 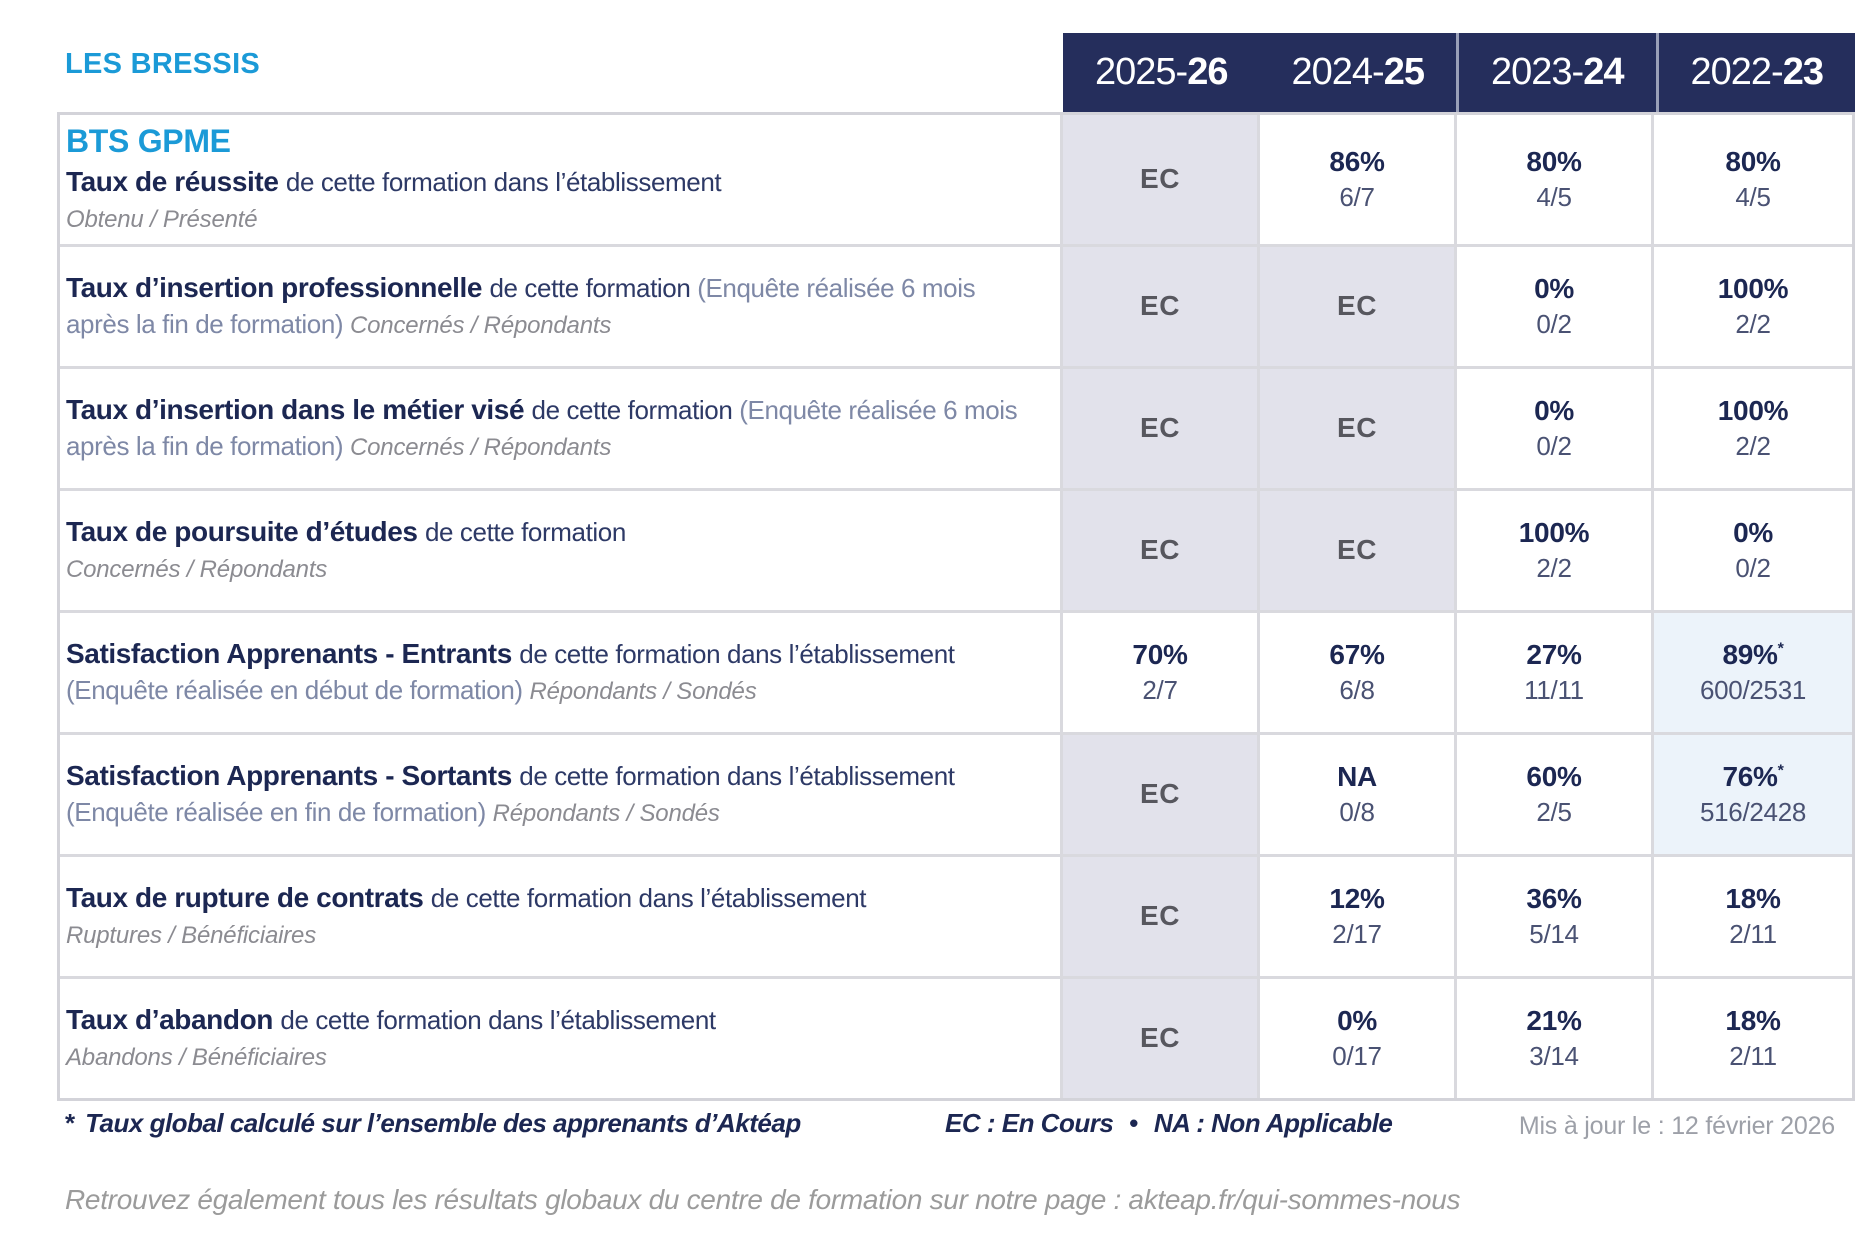 What do you see at coordinates (1552, 179) in the screenshot?
I see `cell-value: 80% 4/5` at bounding box center [1552, 179].